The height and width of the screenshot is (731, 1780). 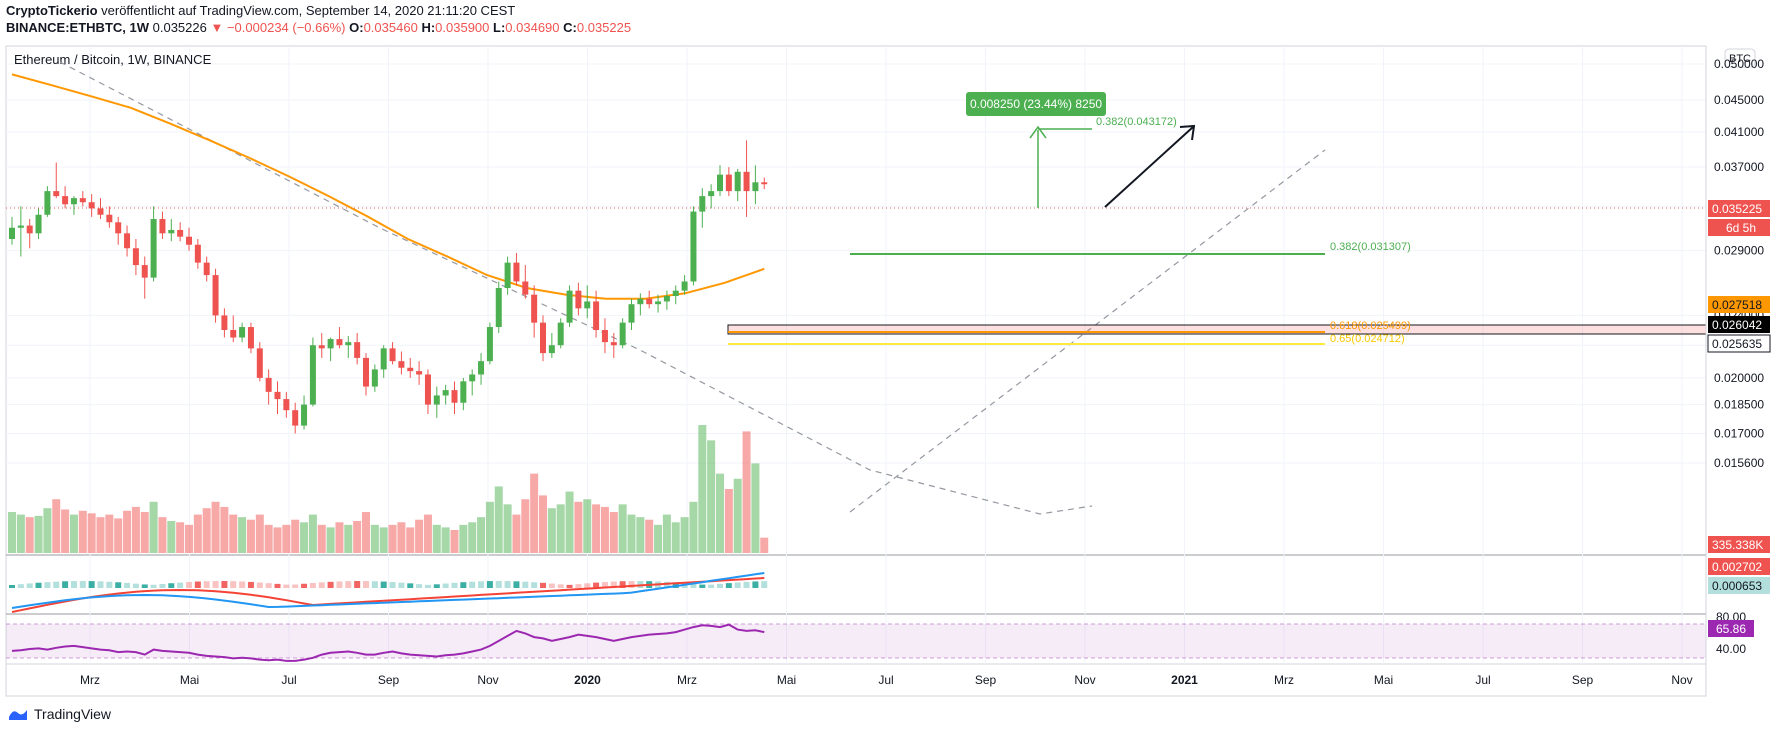 I want to click on time-axis-label: Mai, so click(x=786, y=680).